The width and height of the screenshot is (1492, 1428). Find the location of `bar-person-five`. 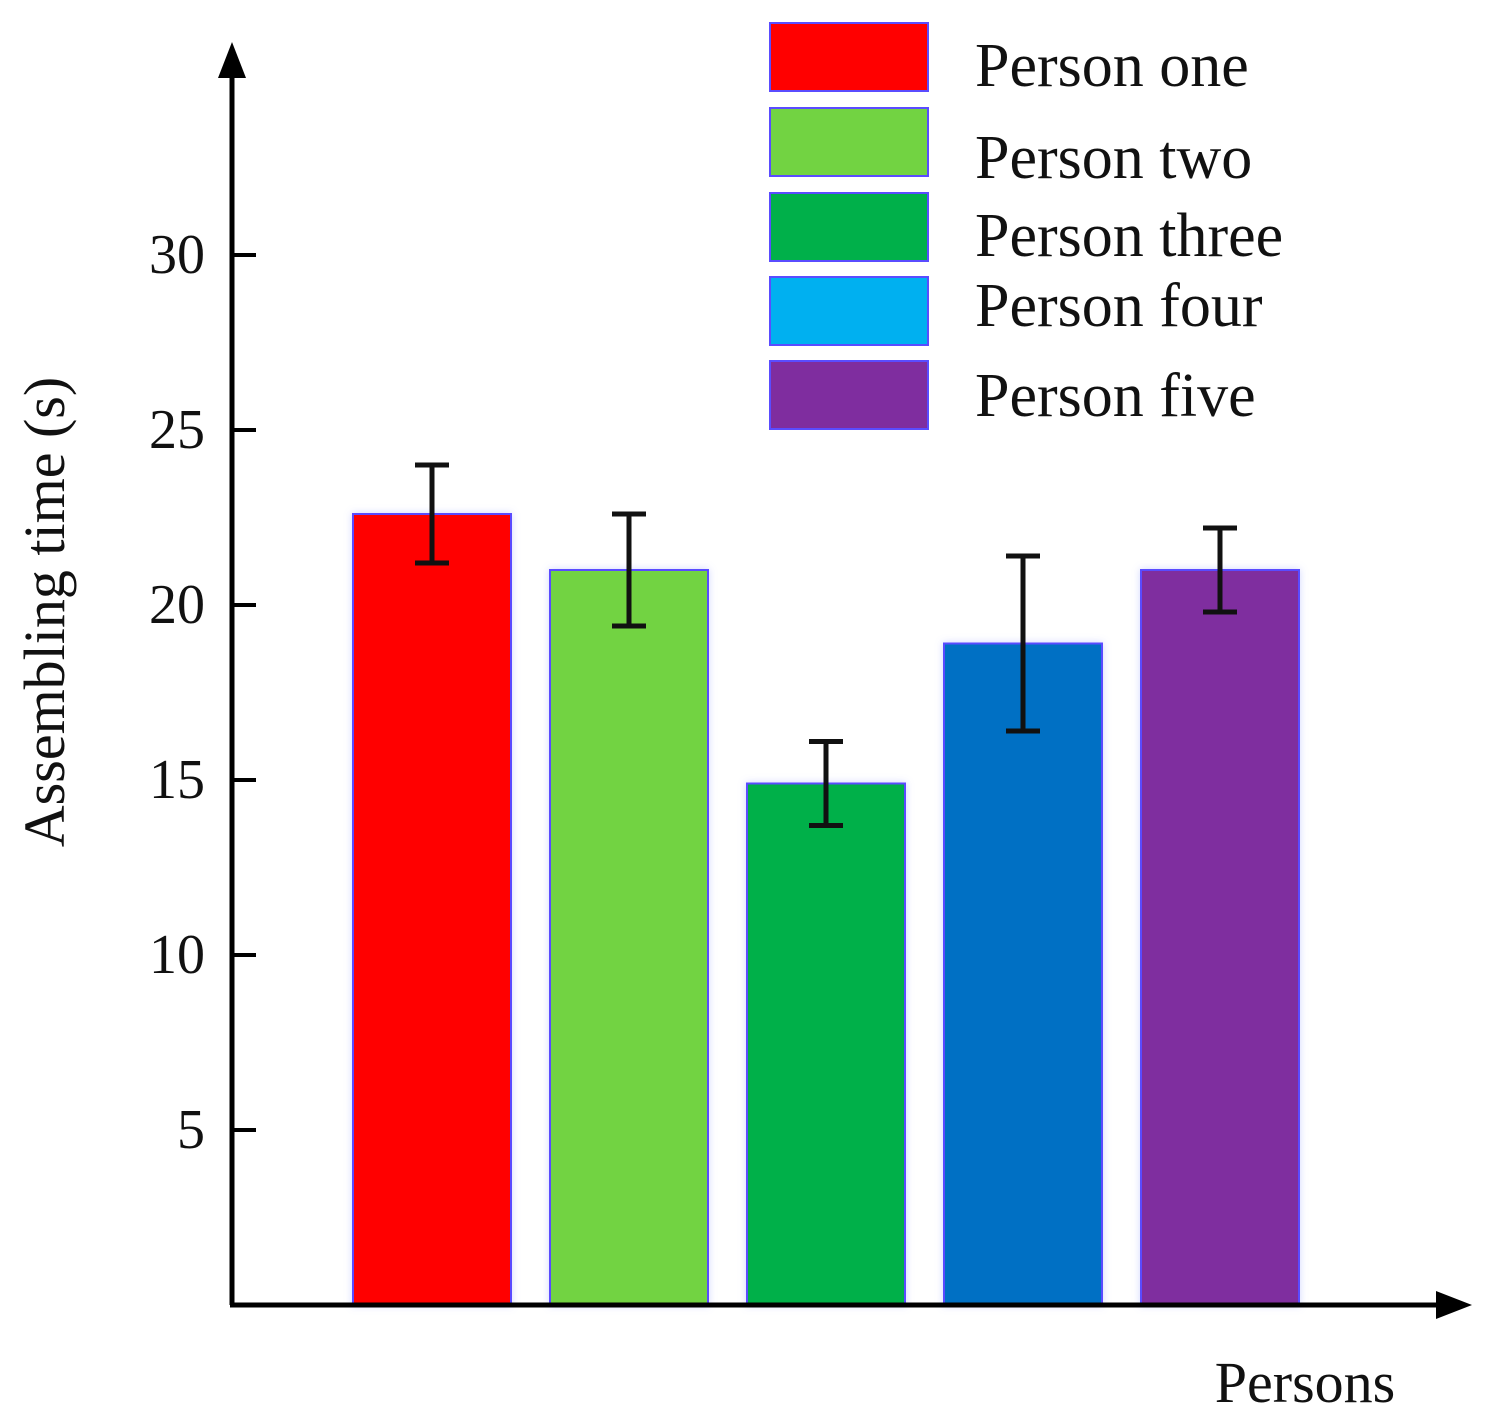

bar-person-five is located at coordinates (1220, 937).